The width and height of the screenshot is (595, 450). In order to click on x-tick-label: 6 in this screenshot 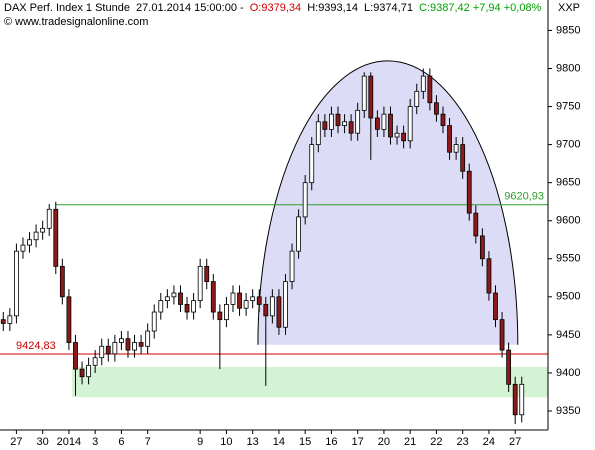, I will do `click(121, 442)`.